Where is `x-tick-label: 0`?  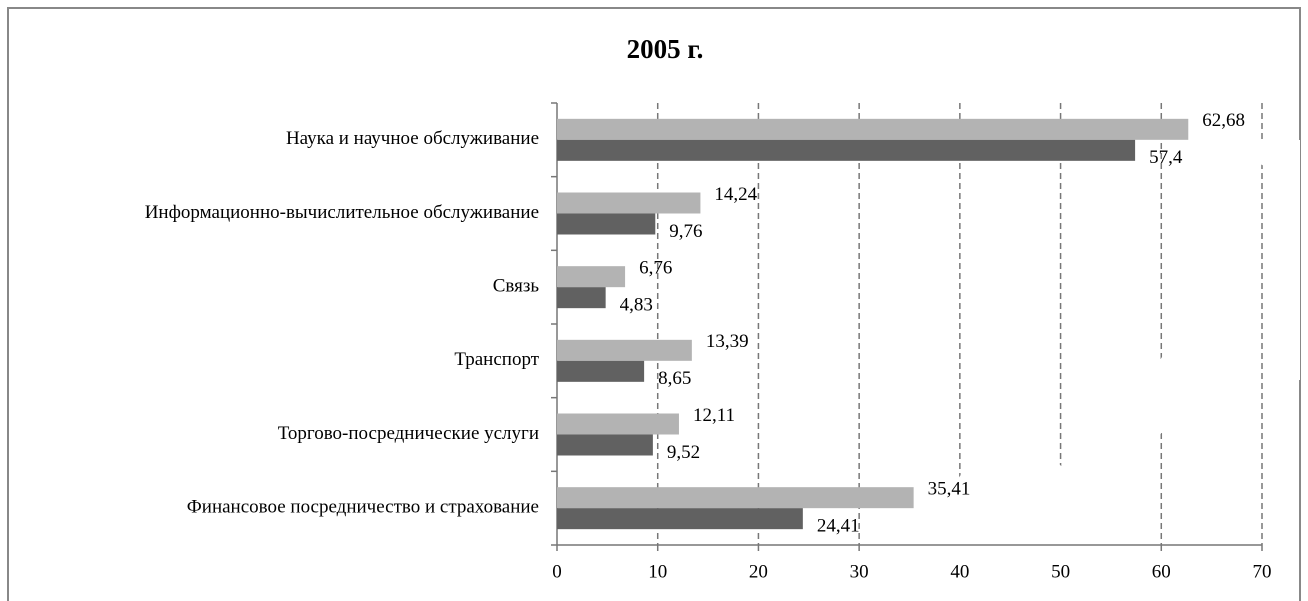 x-tick-label: 0 is located at coordinates (557, 571).